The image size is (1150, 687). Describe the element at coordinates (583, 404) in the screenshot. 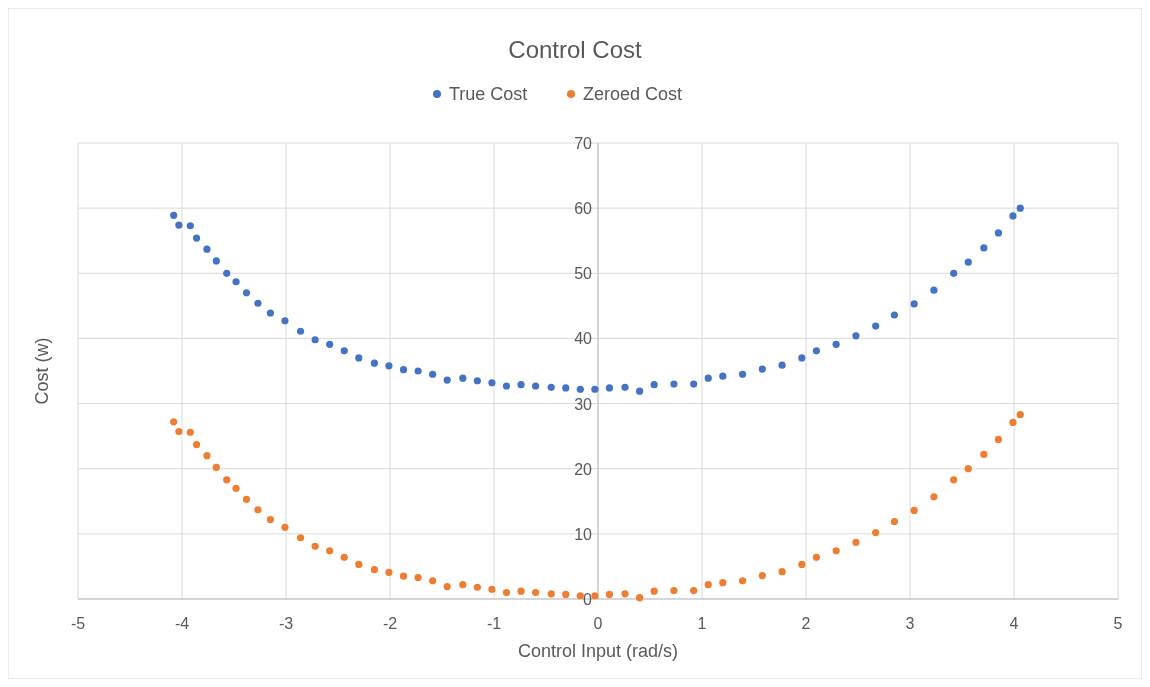

I see `y-tick-label: 30` at that location.